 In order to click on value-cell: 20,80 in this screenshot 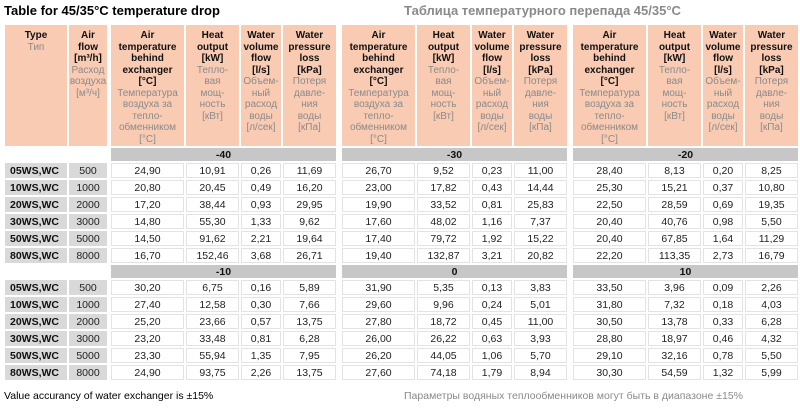, I will do `click(147, 187)`.